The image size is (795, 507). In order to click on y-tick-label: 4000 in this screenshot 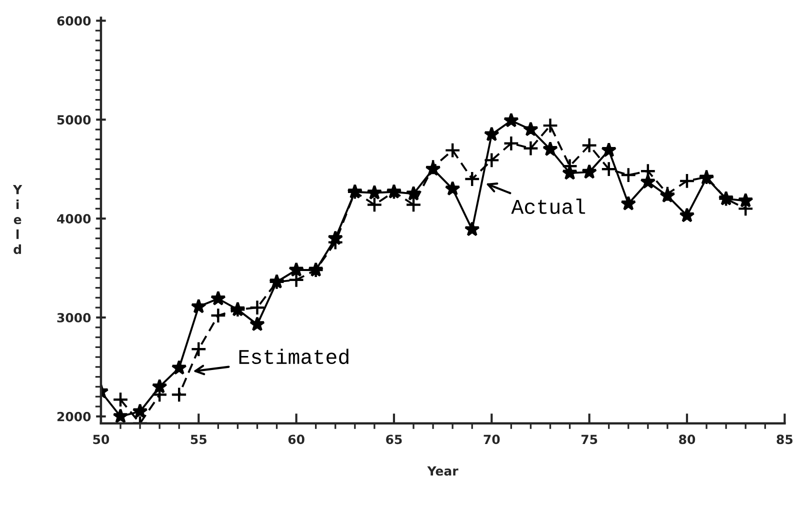, I will do `click(74, 219)`.